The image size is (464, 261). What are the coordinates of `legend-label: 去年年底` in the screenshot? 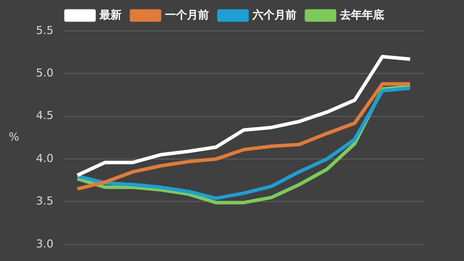 It's located at (361, 15).